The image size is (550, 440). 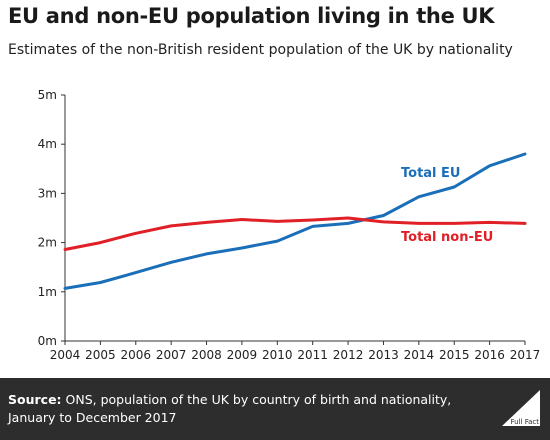 What do you see at coordinates (47, 243) in the screenshot?
I see `y-tick-label: 2m` at bounding box center [47, 243].